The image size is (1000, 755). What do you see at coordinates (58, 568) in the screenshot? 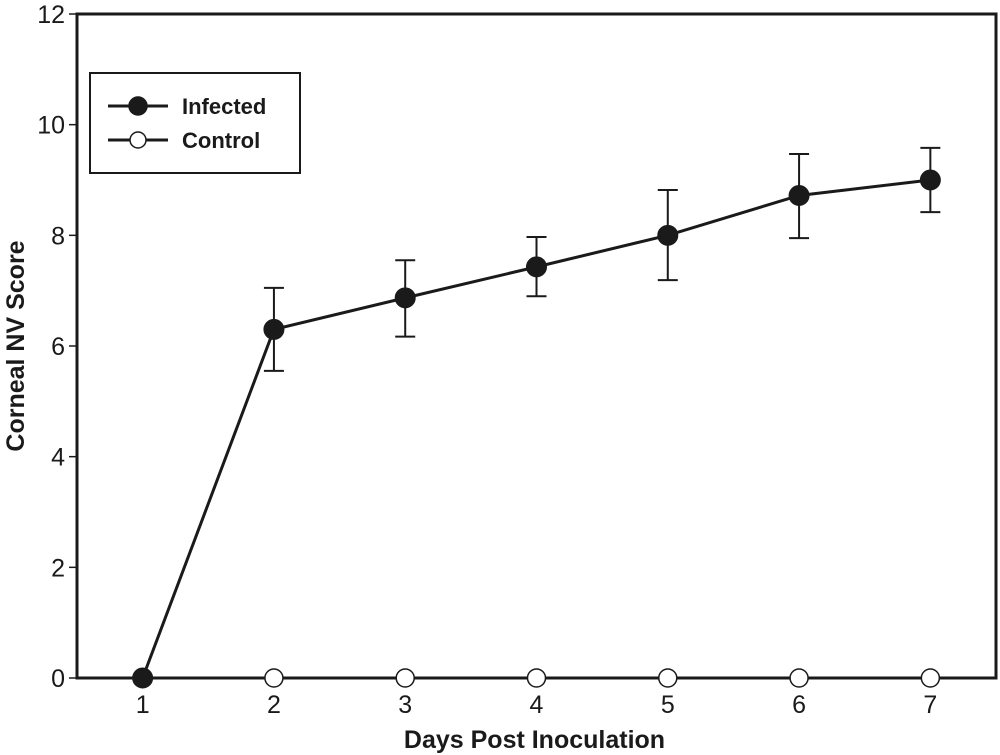
I see `y-tick-label: 2` at bounding box center [58, 568].